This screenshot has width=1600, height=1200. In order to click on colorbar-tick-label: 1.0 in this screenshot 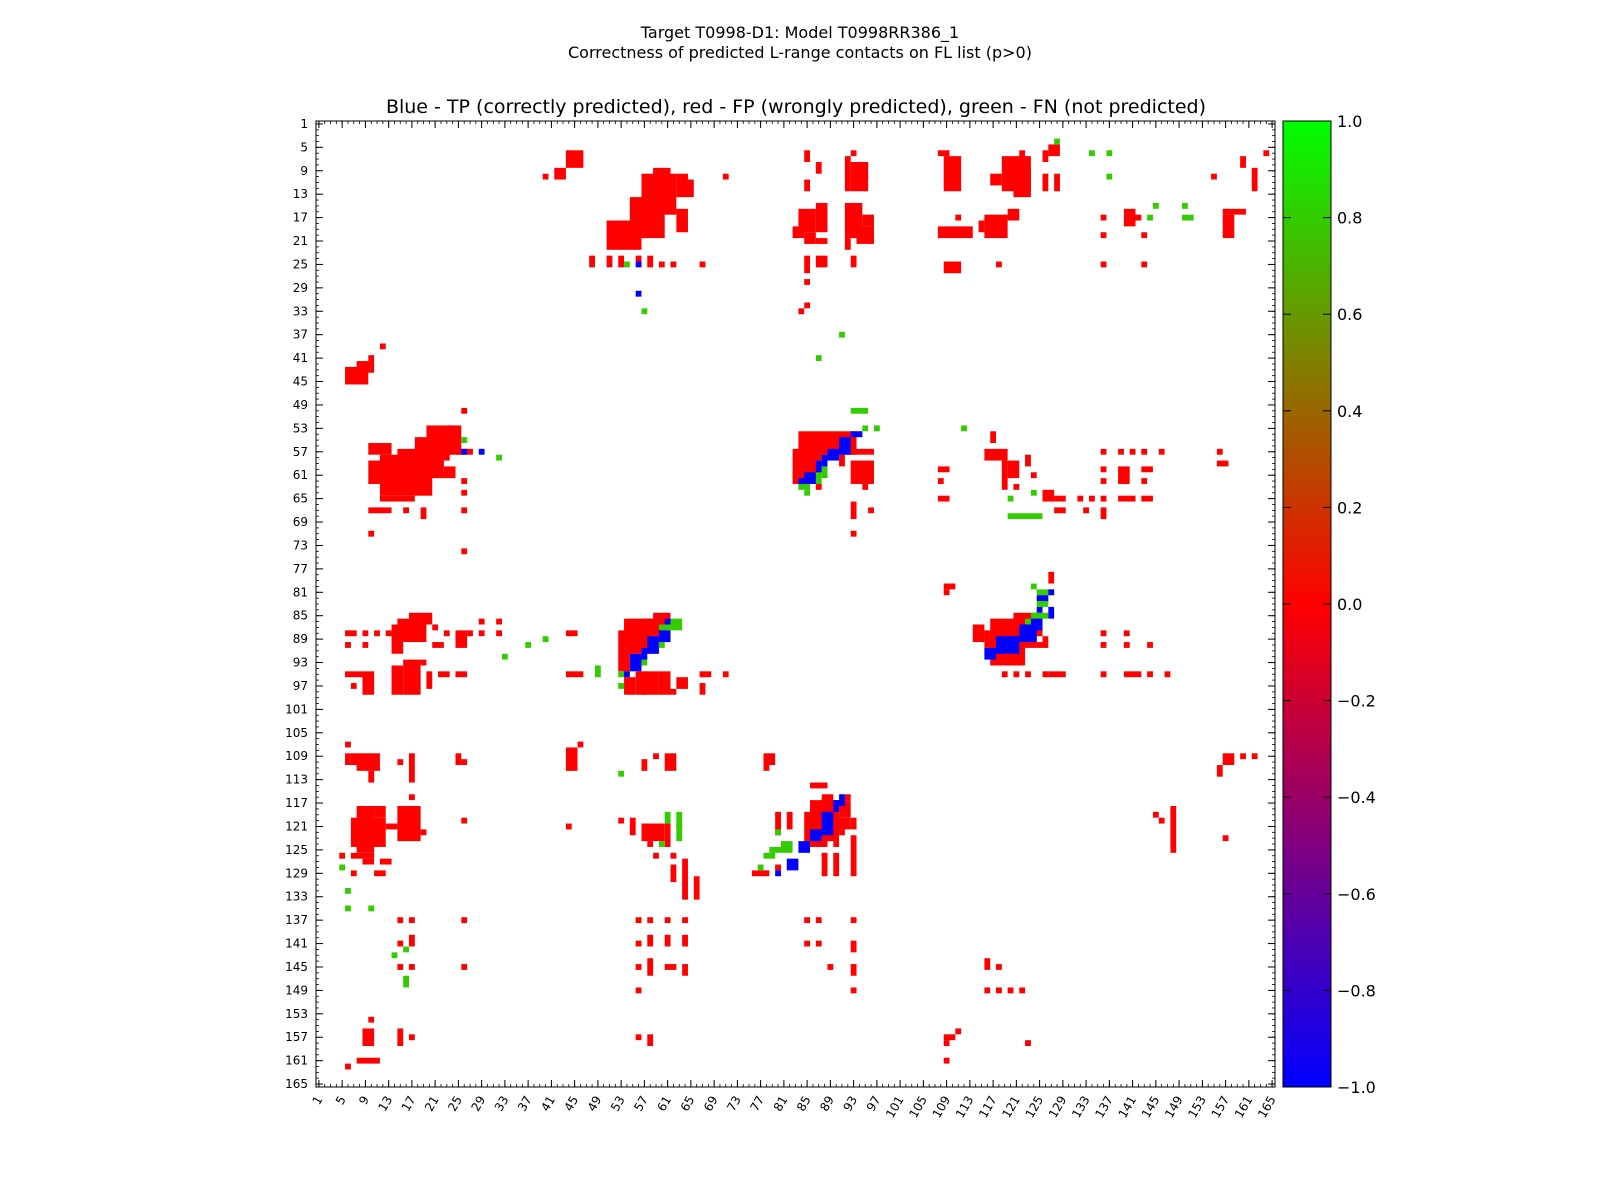, I will do `click(1349, 121)`.